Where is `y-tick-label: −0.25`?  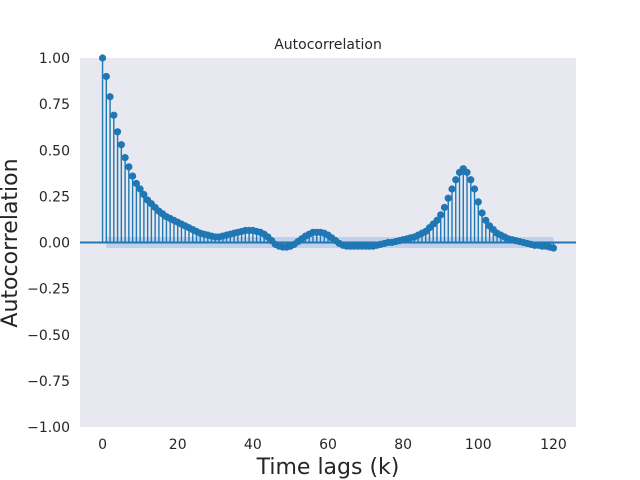
y-tick-label: −0.25 is located at coordinates (48, 290).